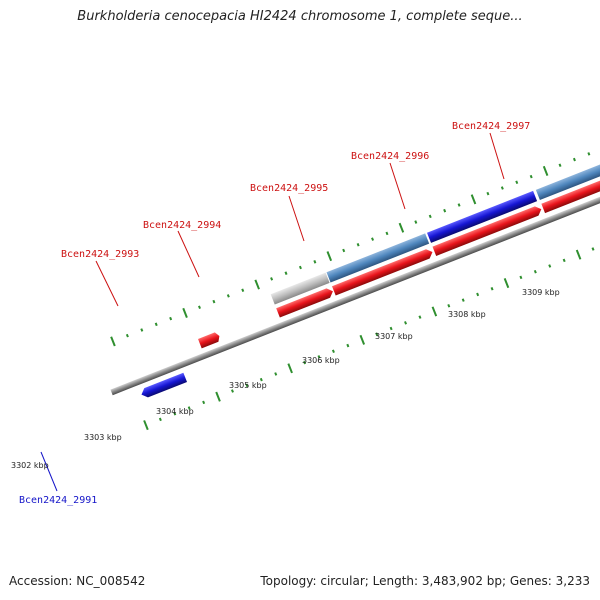 This screenshot has width=600, height=600. What do you see at coordinates (103, 437) in the screenshot?
I see `kbp-label: 3303 kbp` at bounding box center [103, 437].